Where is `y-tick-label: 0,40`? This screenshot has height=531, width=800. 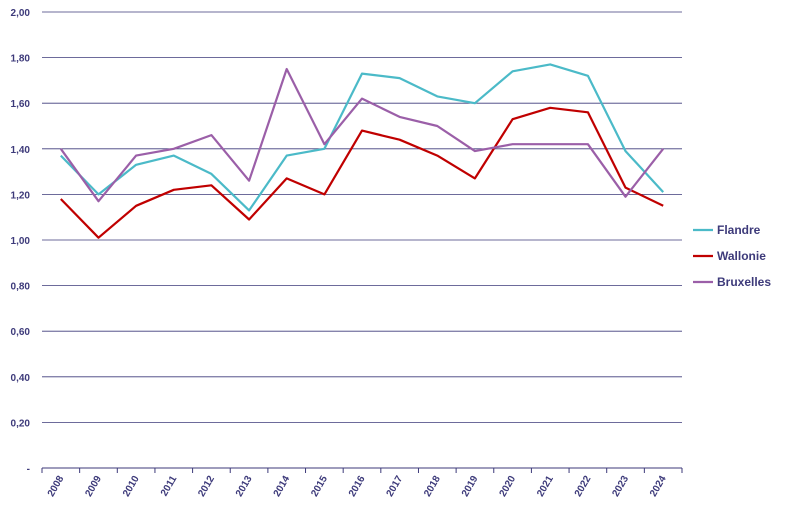 y-tick-label: 0,40 is located at coordinates (21, 378).